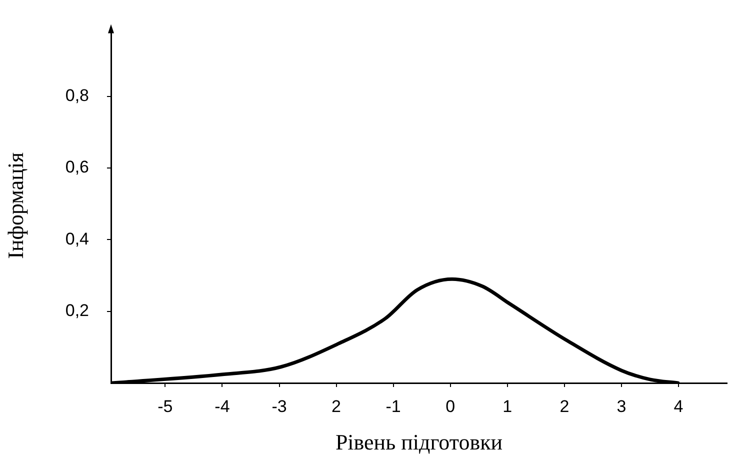 The width and height of the screenshot is (729, 461). What do you see at coordinates (419, 442) in the screenshot?
I see `x-axis-title: Рівень підготовки` at bounding box center [419, 442].